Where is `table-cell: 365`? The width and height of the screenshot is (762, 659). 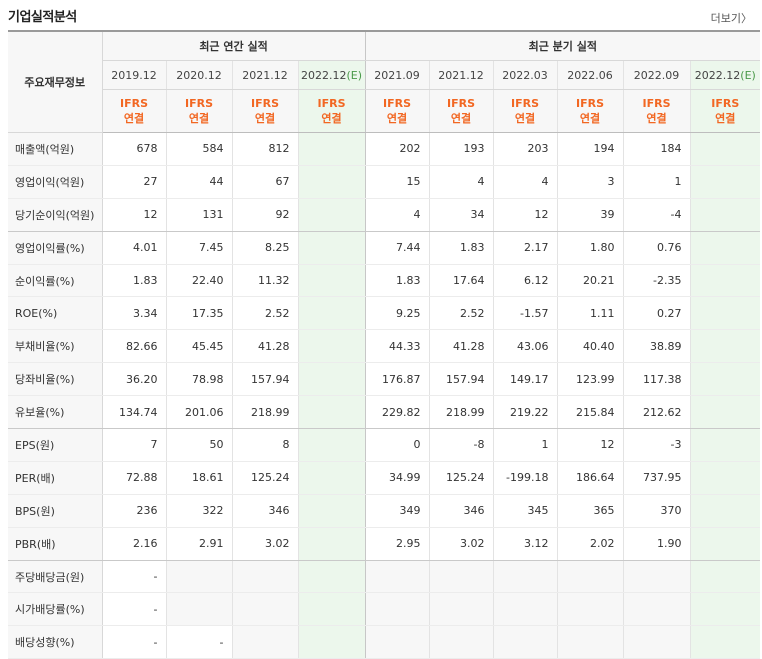 table-cell: 365 is located at coordinates (590, 511).